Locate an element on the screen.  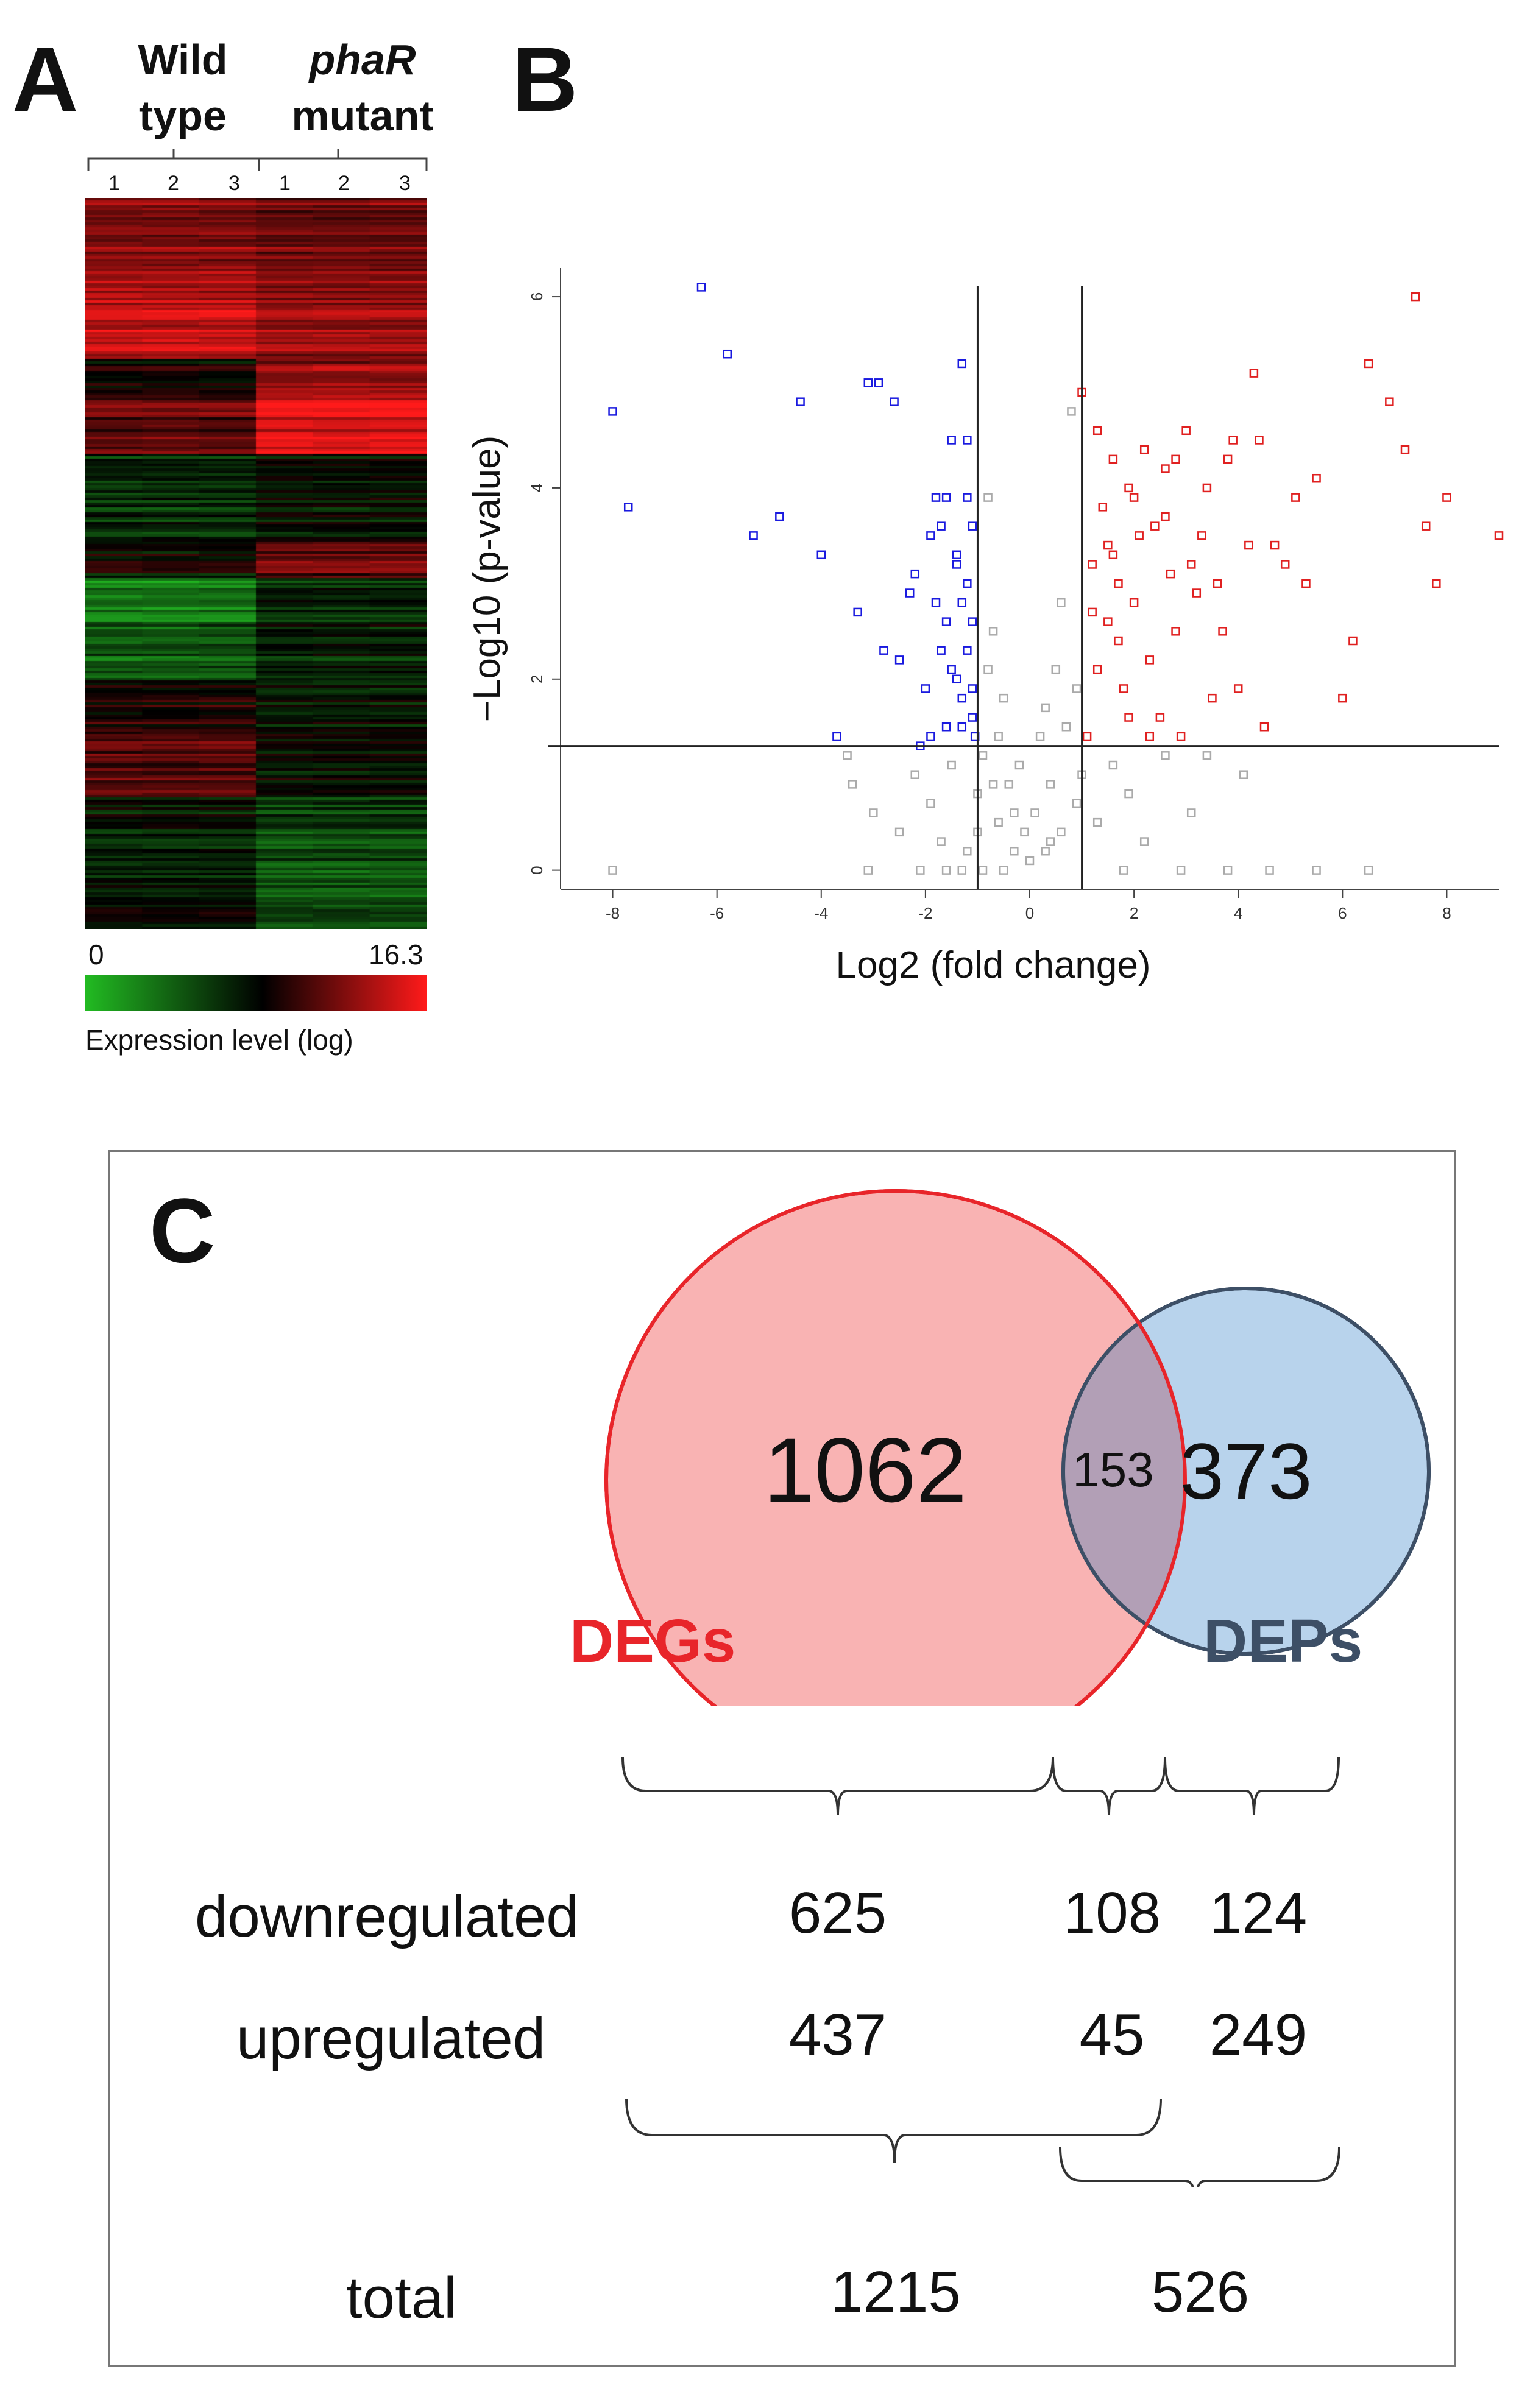
overlap-count: 153 is located at coordinates (1113, 1469).